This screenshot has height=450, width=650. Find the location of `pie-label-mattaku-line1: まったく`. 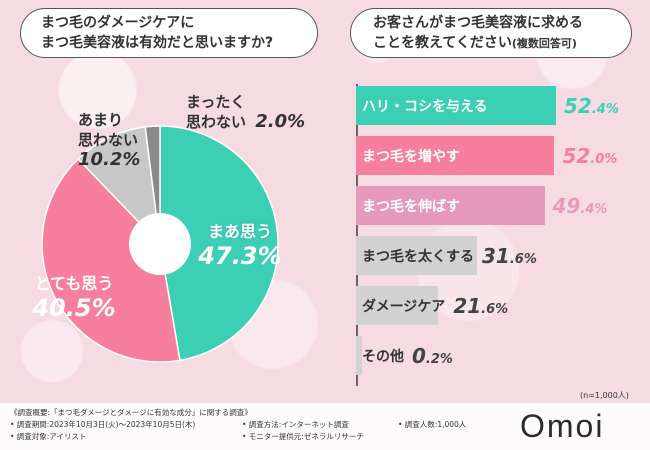

pie-label-mattaku-line1: まったく is located at coordinates (216, 102).